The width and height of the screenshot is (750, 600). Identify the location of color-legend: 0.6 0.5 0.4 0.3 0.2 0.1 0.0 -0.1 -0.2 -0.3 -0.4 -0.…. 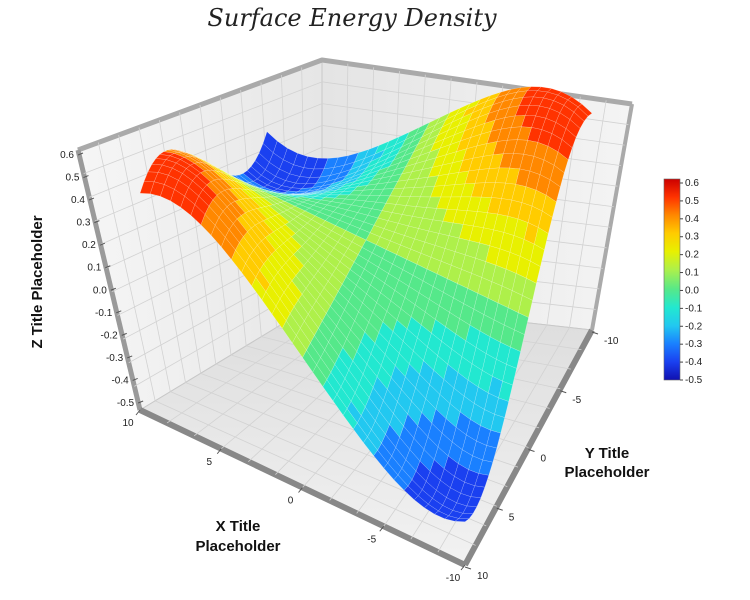
(683, 282).